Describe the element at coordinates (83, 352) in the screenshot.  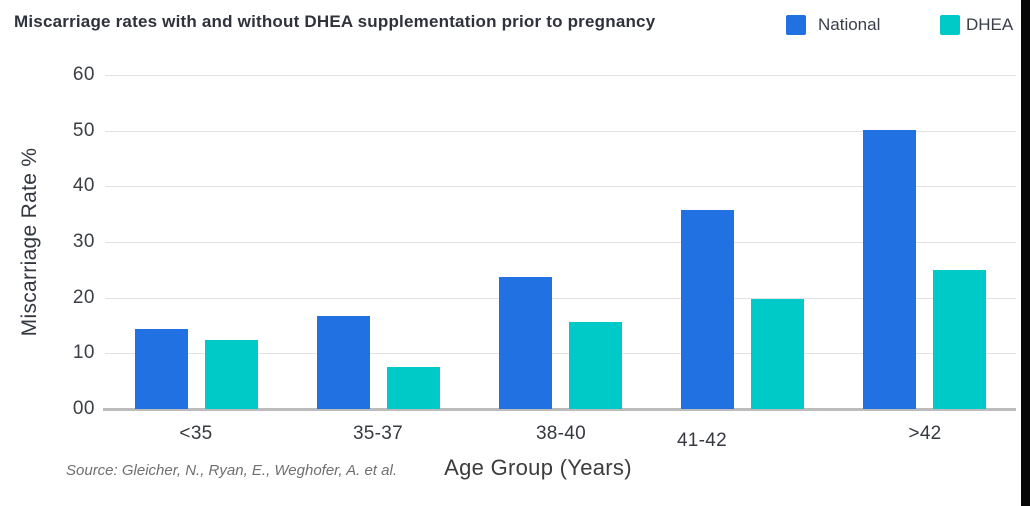
I see `y-tick-10: 10` at that location.